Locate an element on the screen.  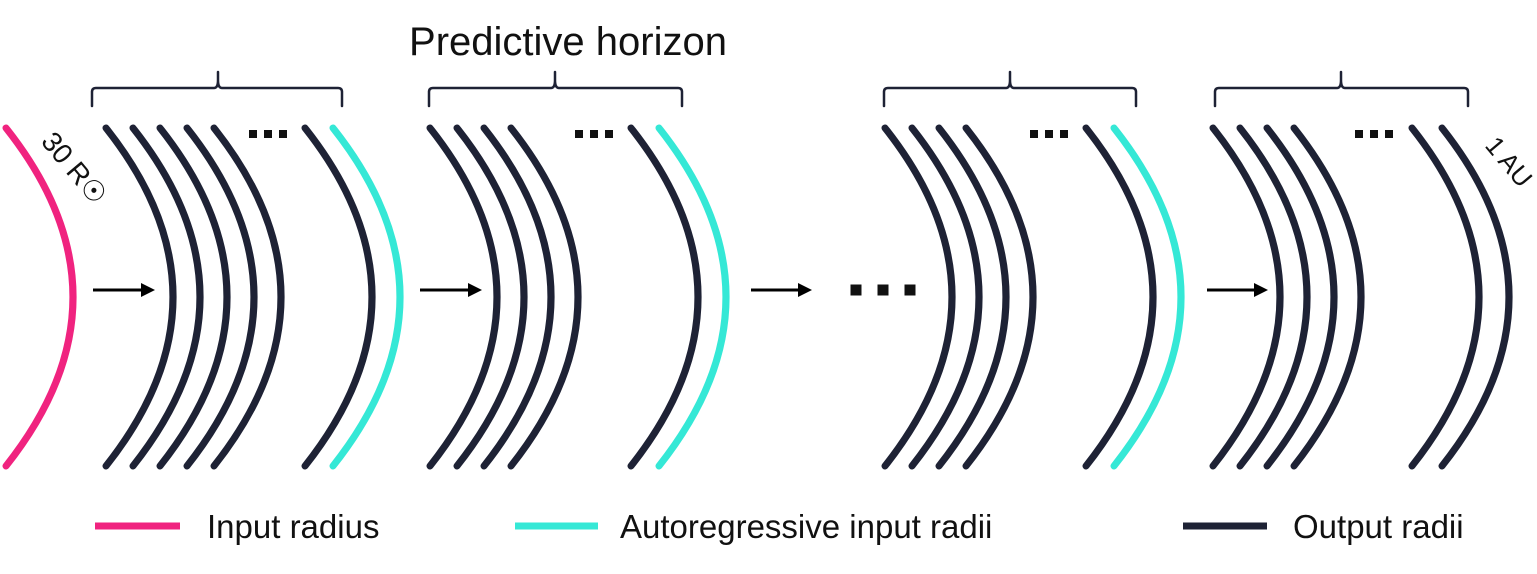
legend-label-output-radii: Output radii is located at coordinates (1378, 526).